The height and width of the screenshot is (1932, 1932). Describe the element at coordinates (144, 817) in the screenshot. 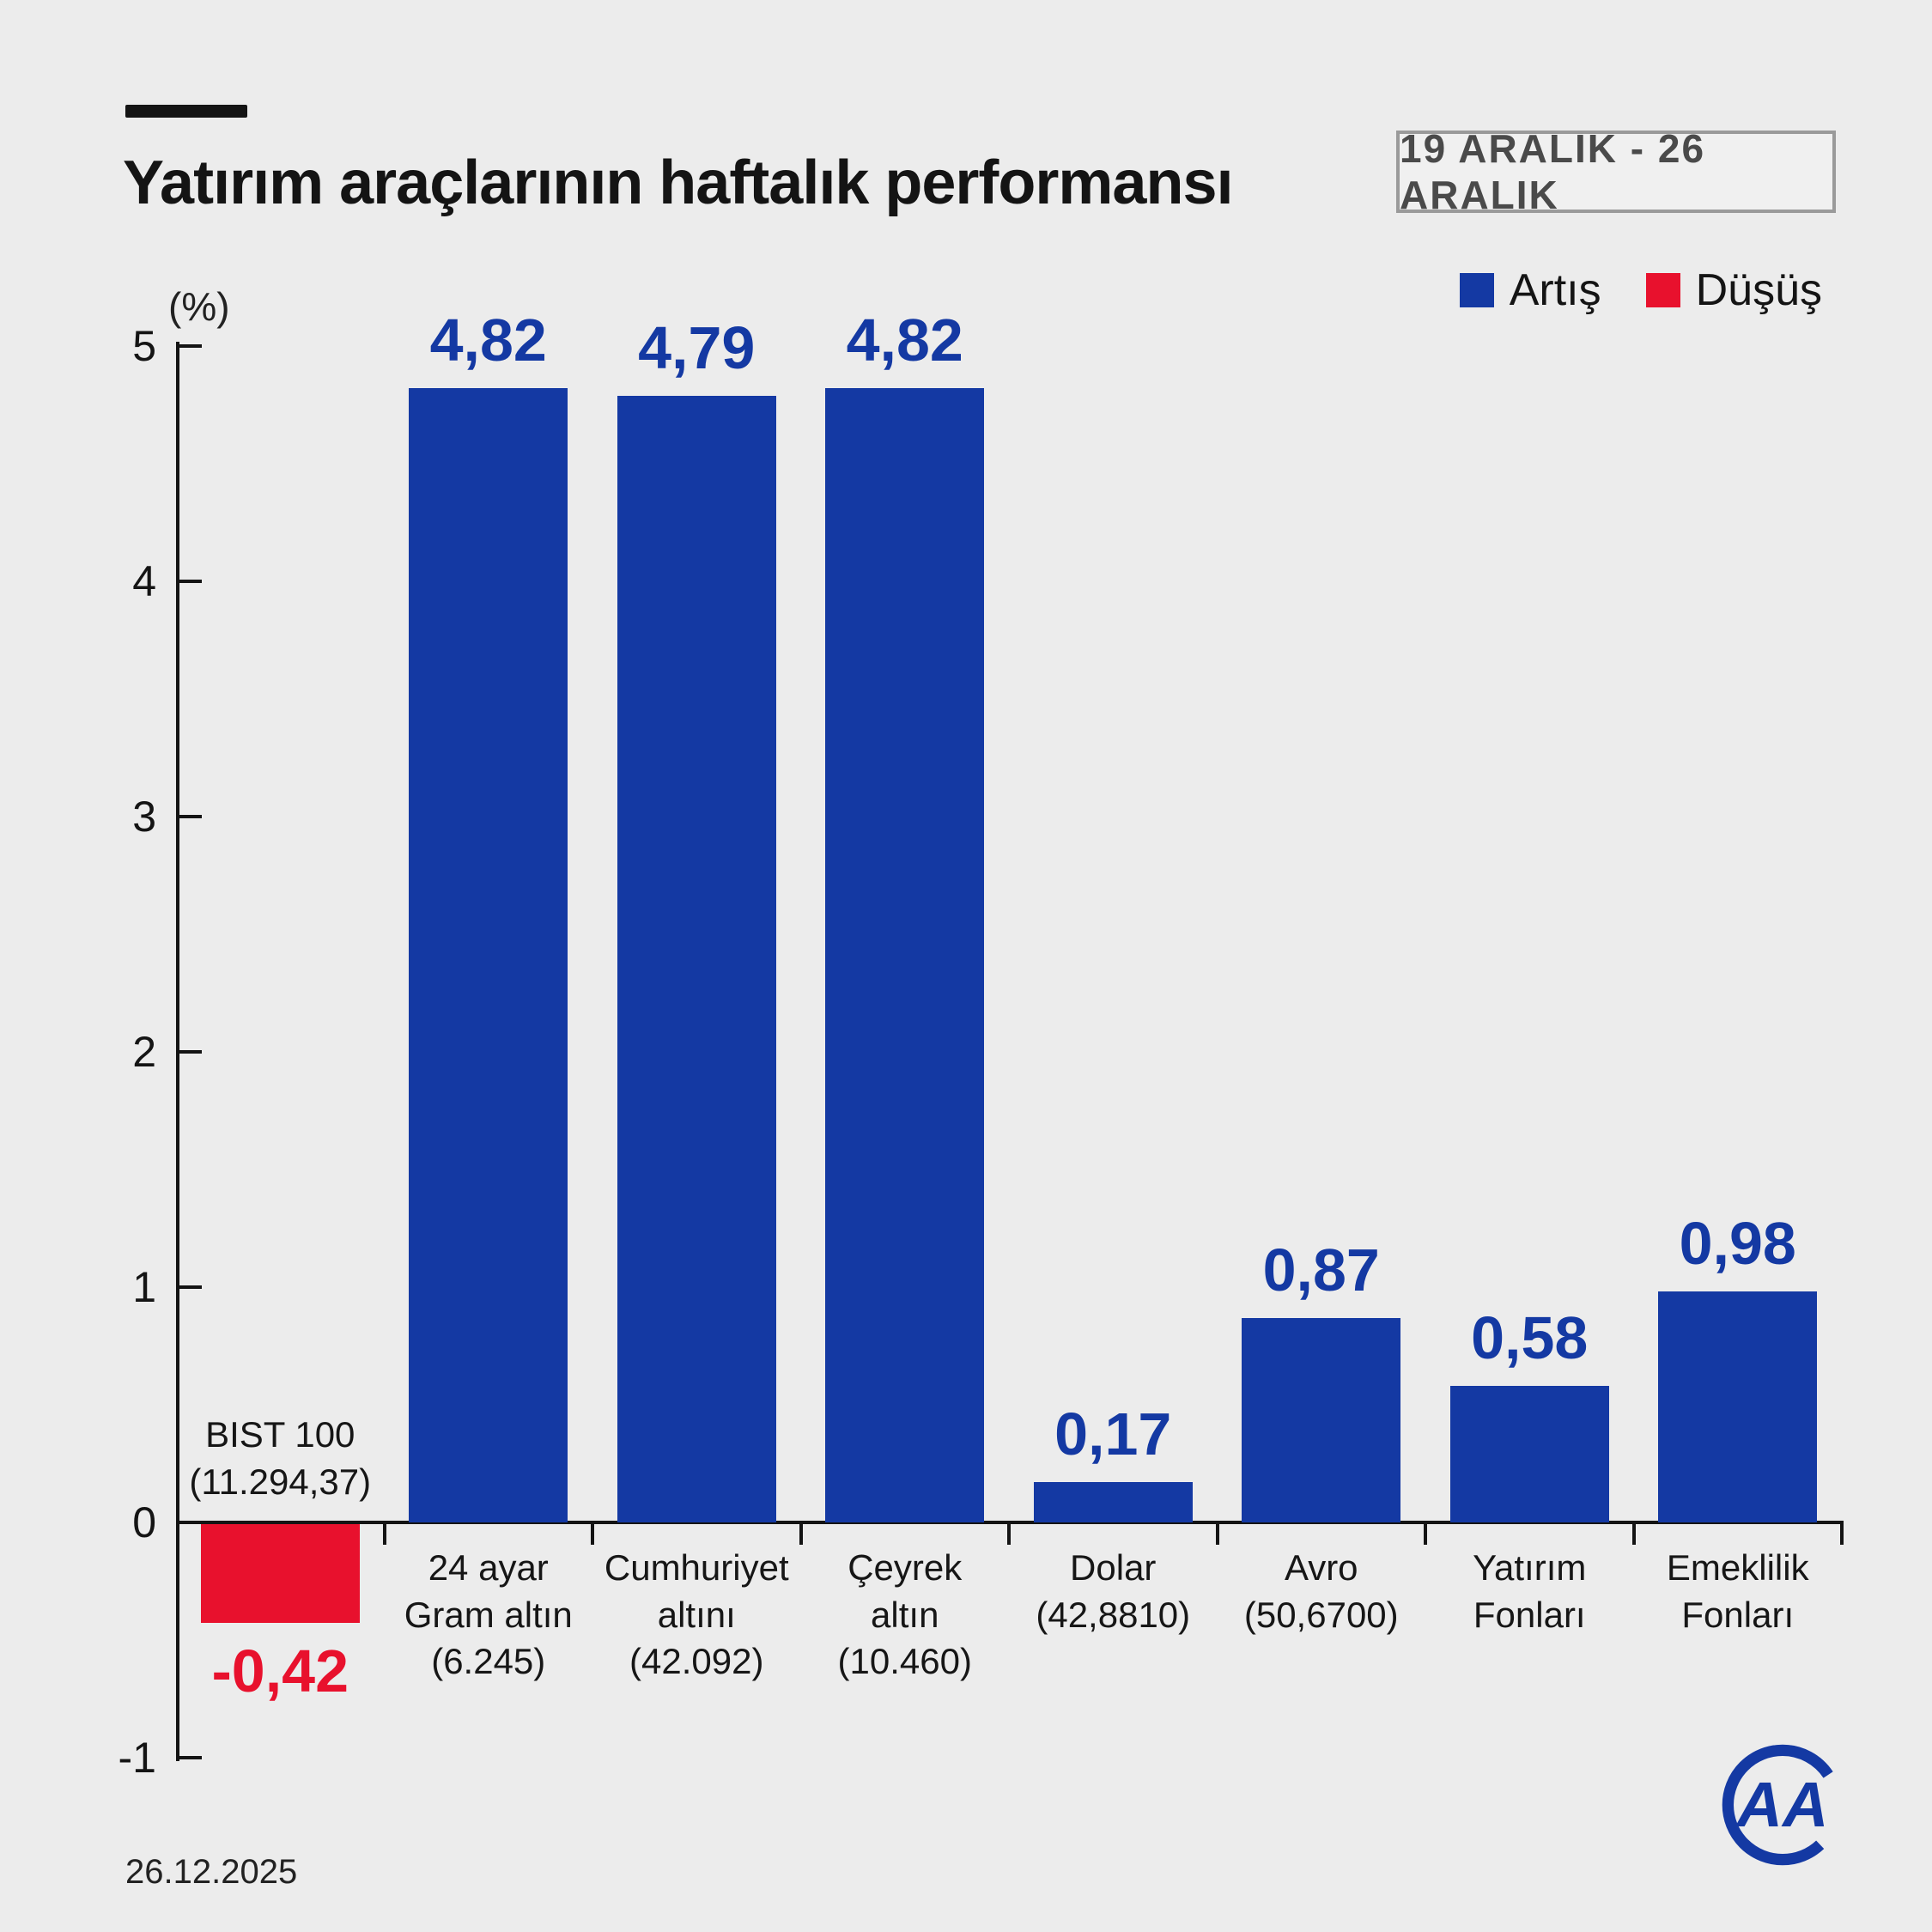

I see `y-axis-tick-label: 3` at that location.